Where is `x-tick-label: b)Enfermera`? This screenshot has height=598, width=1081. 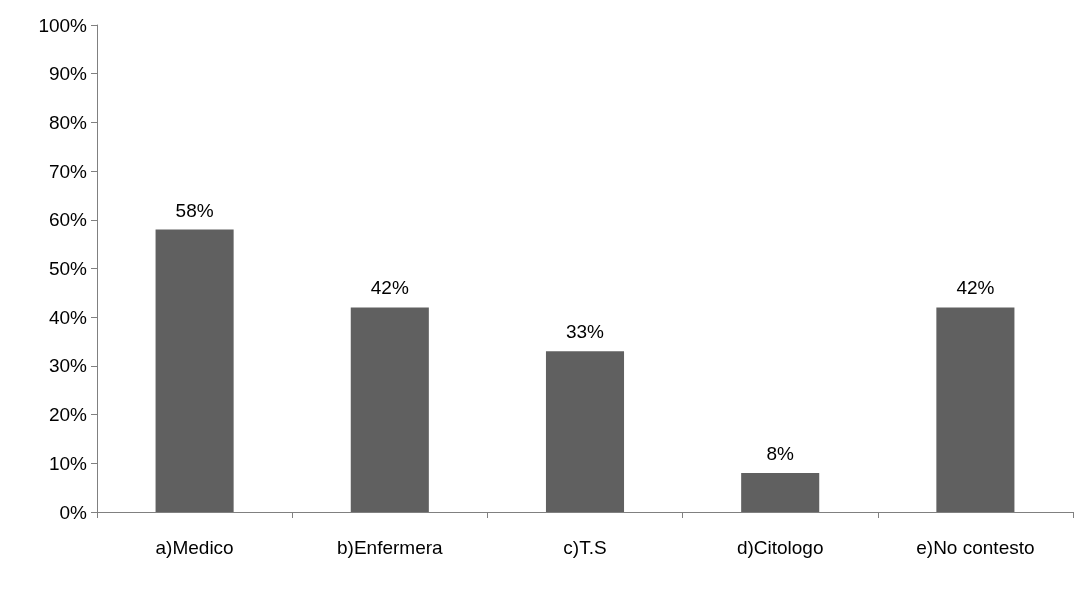
x-tick-label: b)Enfermera is located at coordinates (390, 547).